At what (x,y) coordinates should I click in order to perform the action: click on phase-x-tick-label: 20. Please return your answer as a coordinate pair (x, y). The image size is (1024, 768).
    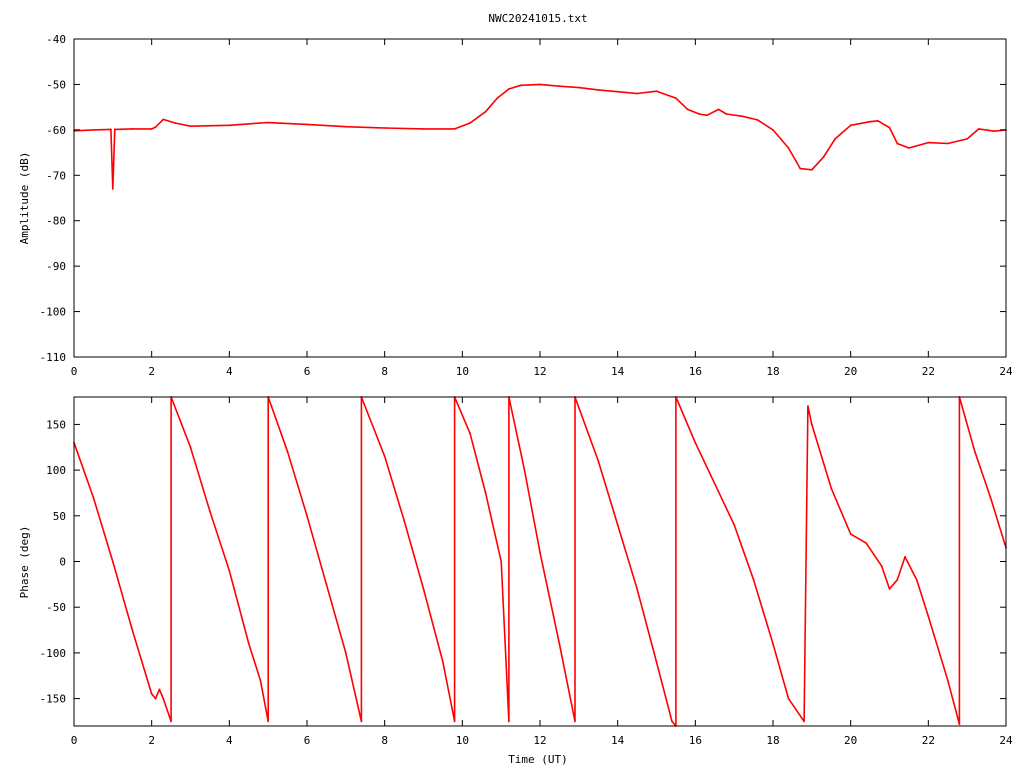
    Looking at the image, I should click on (850, 740).